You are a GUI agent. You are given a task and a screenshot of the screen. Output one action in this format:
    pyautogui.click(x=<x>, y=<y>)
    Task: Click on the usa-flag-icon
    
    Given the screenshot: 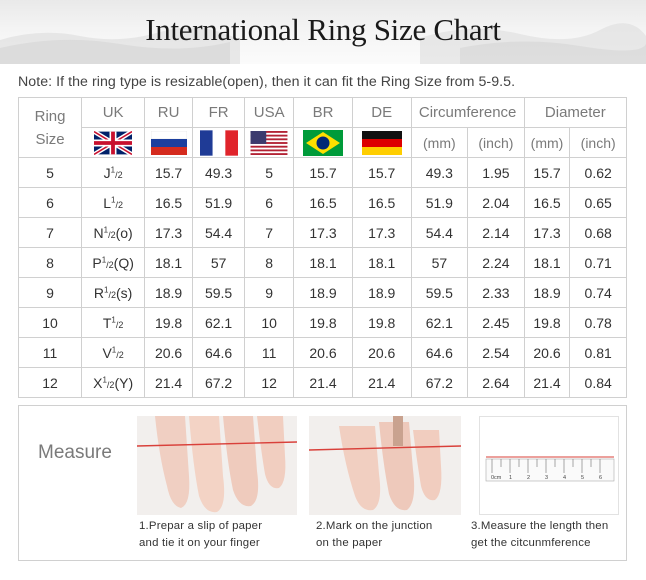 What is the action you would take?
    pyautogui.click(x=269, y=142)
    